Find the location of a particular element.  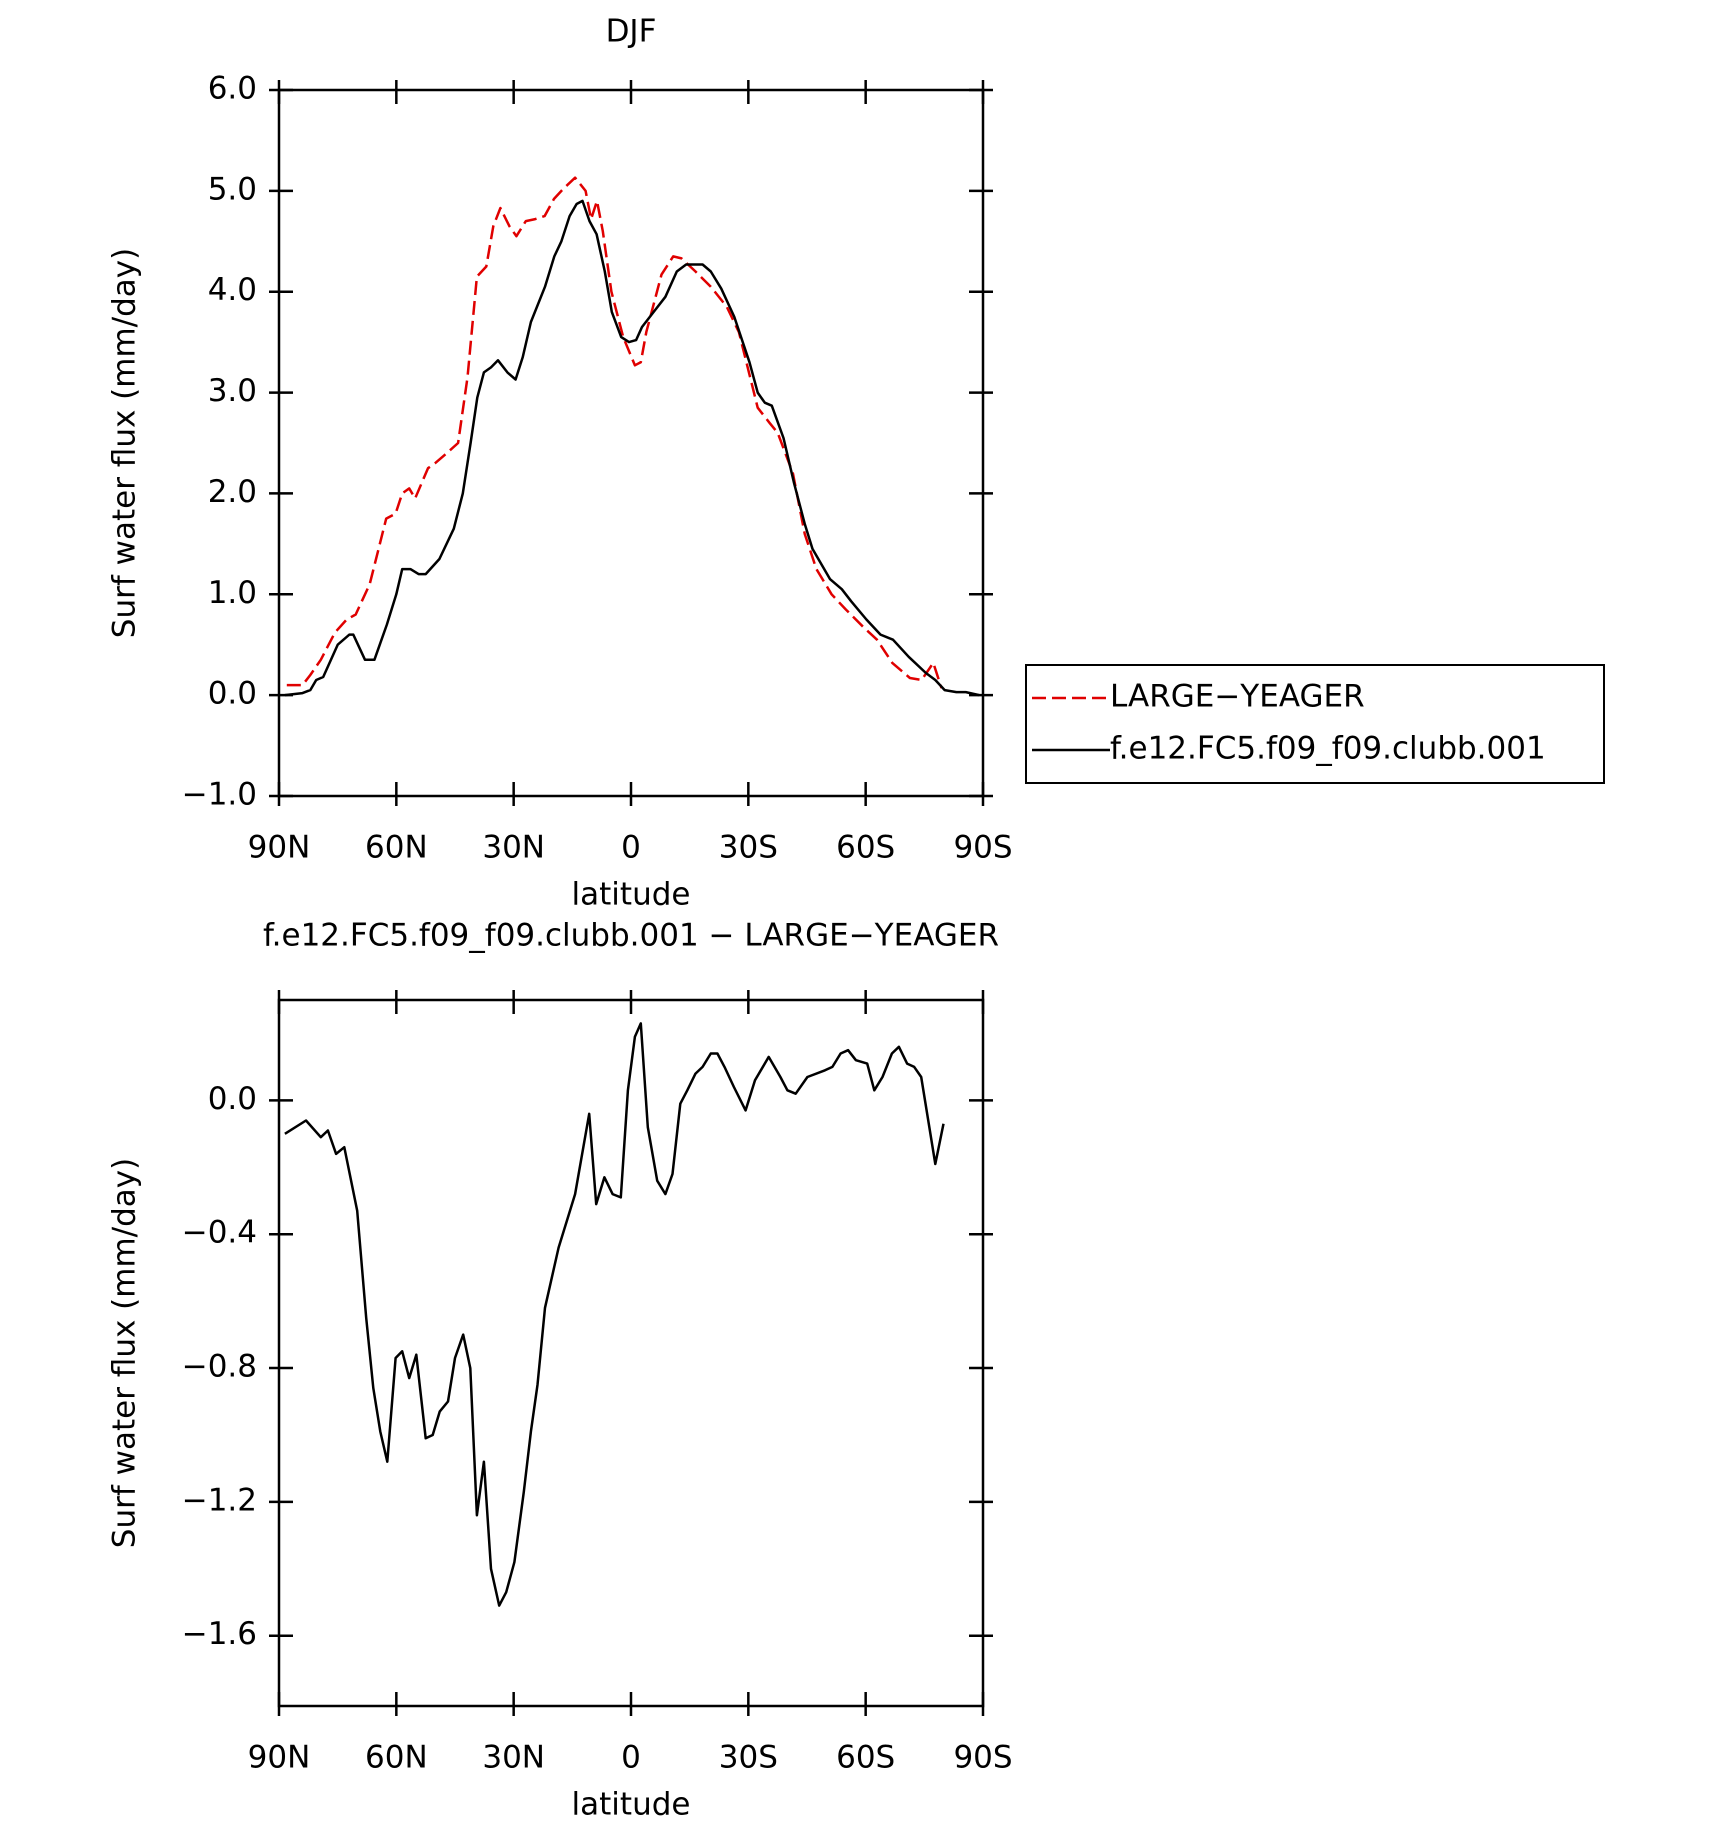

y-tick-label: 2.0 is located at coordinates (232, 492).